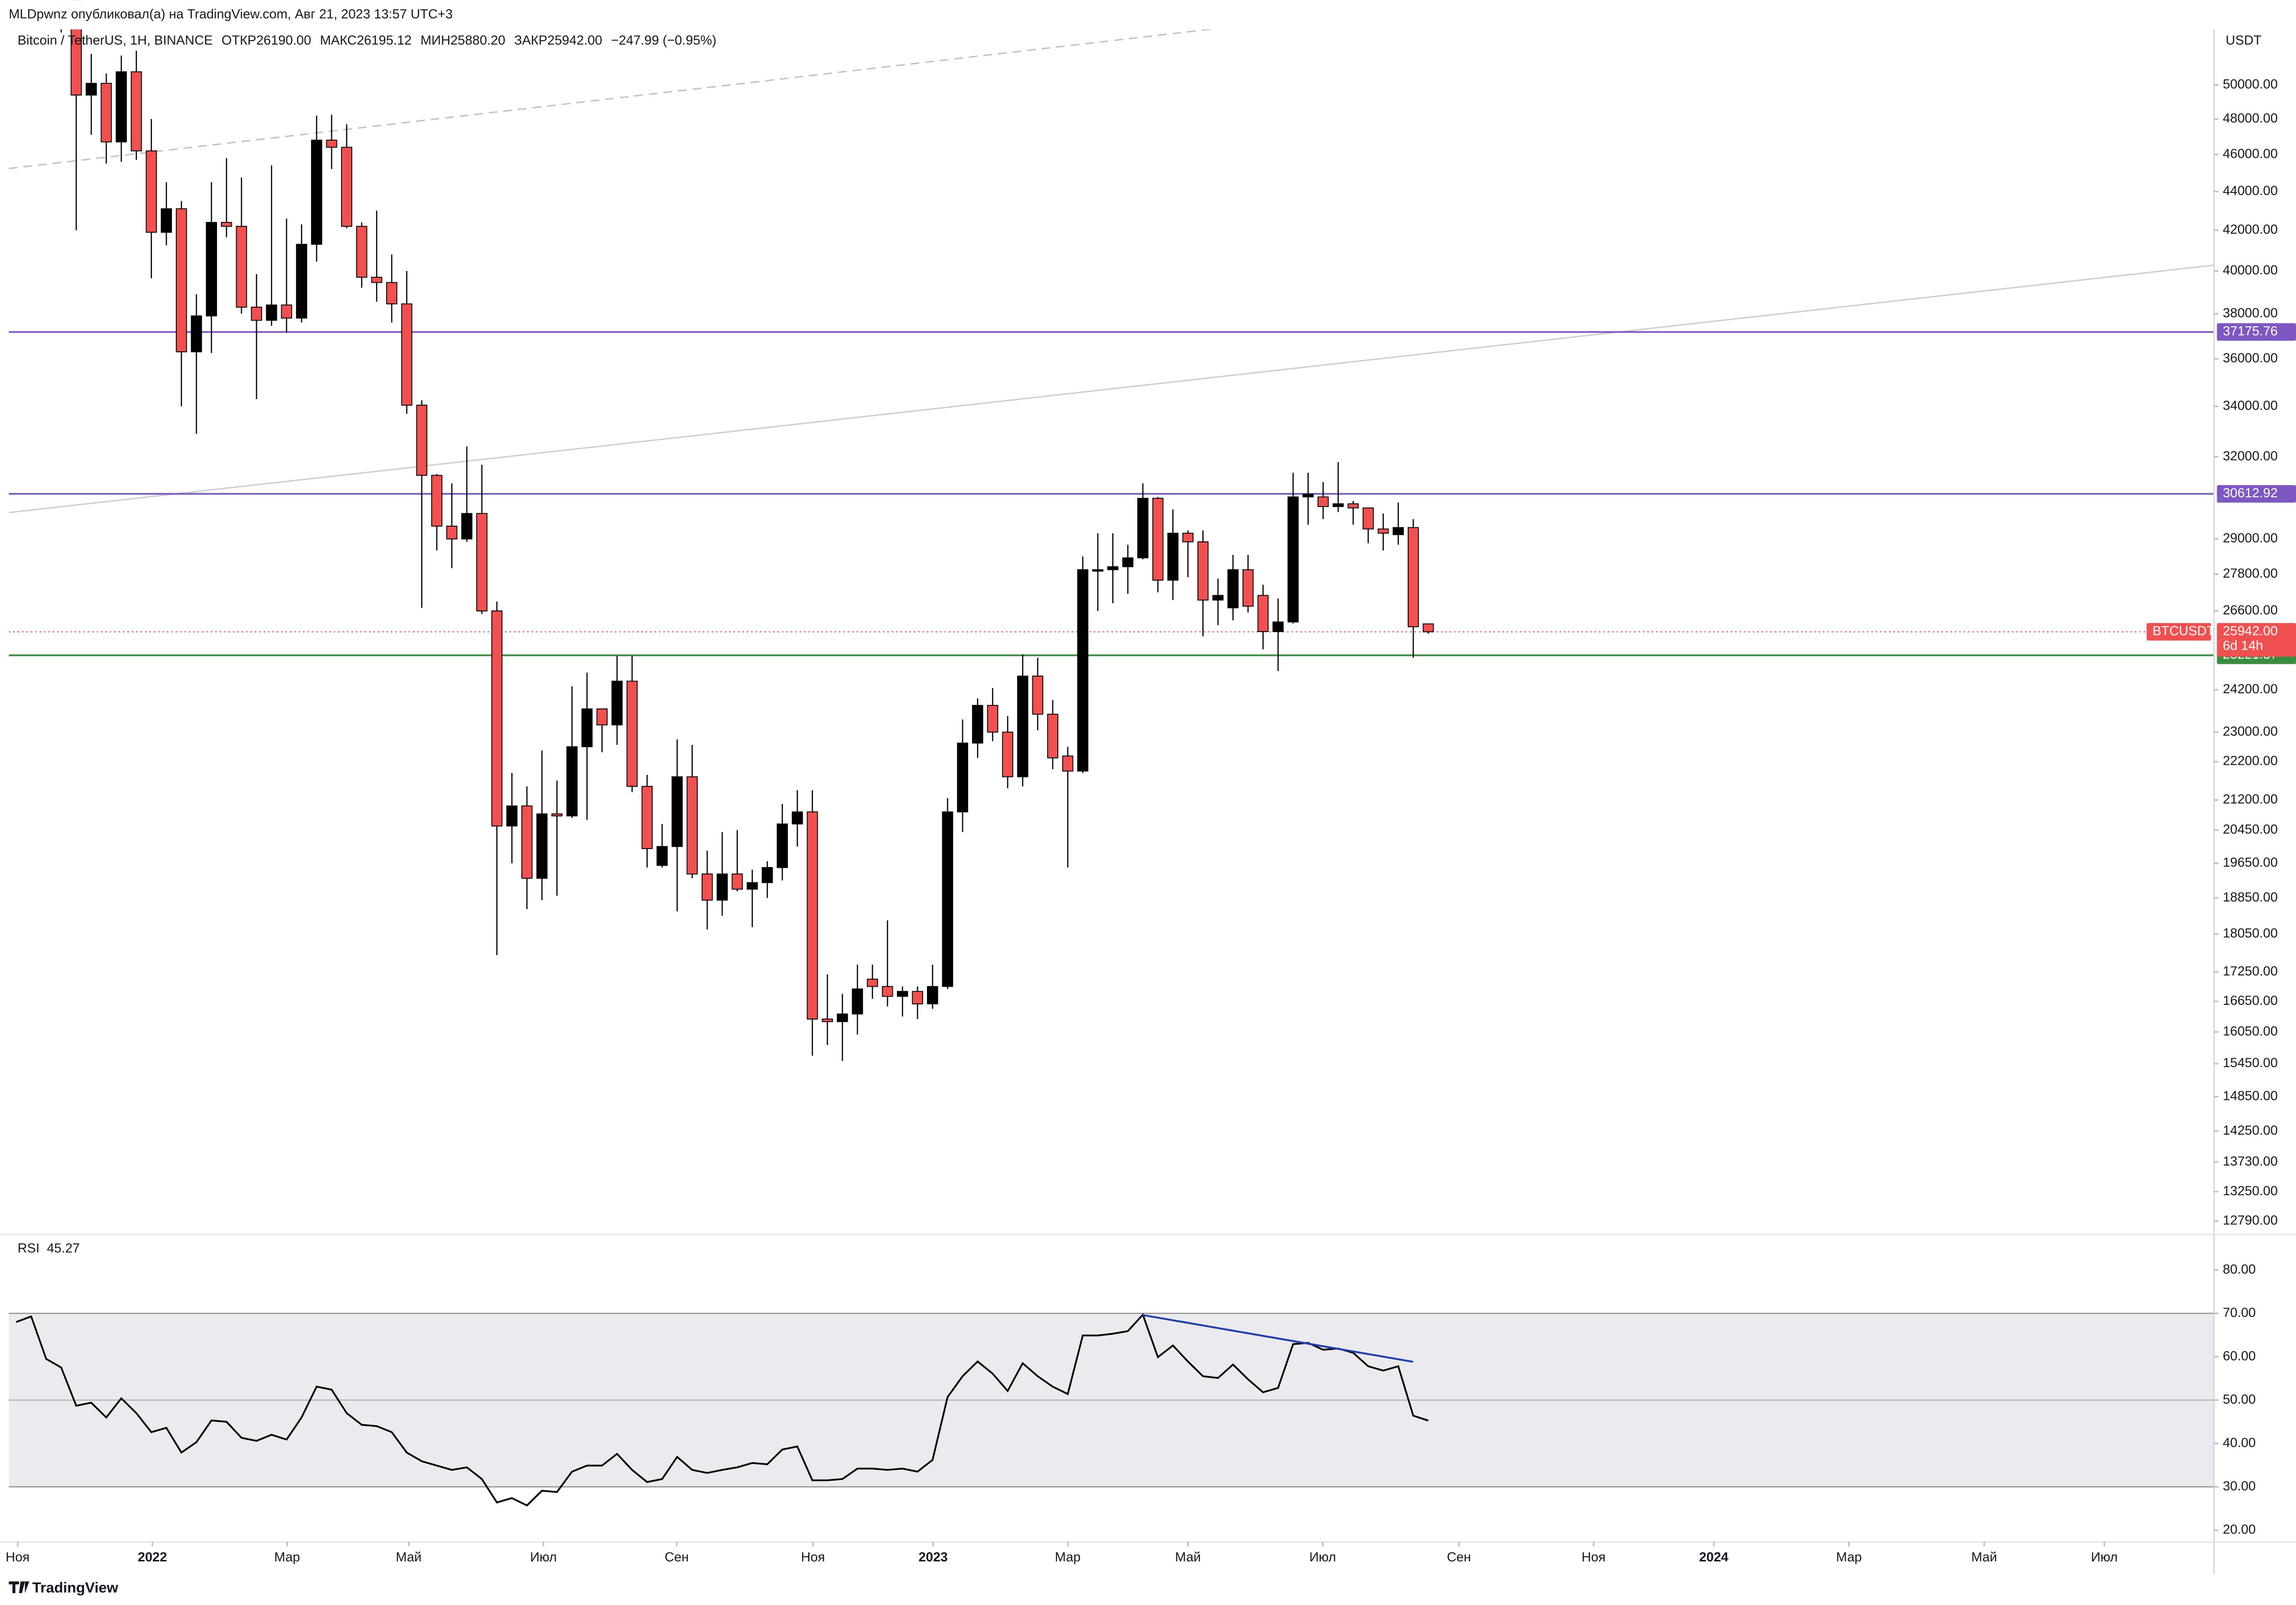 The width and height of the screenshot is (2296, 1605). Describe the element at coordinates (2239, 1529) in the screenshot. I see `y-tick-label: 20.00` at that location.